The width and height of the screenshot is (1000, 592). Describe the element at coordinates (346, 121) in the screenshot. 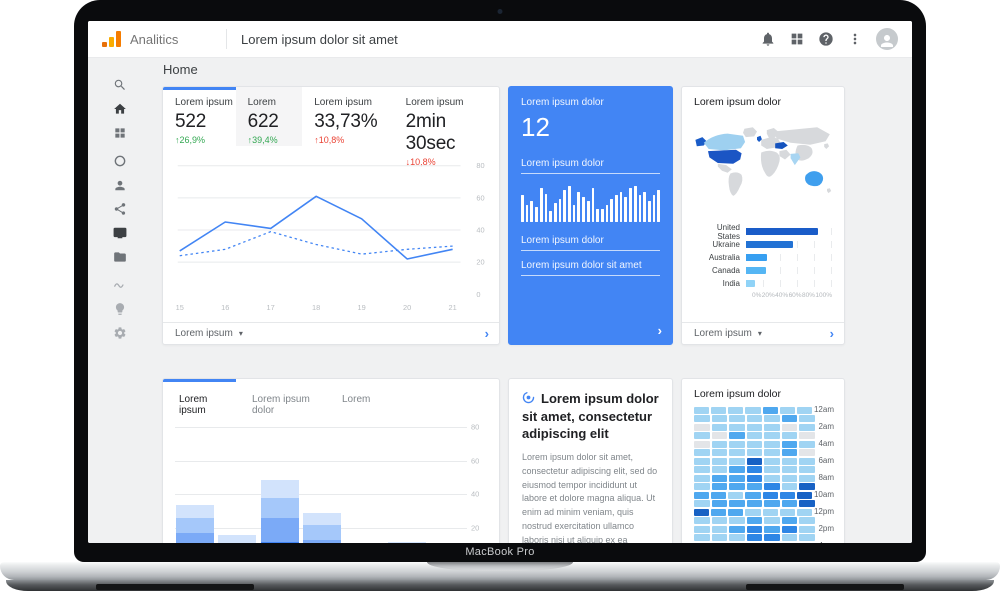

I see `scorecard-value: 33,73%` at that location.